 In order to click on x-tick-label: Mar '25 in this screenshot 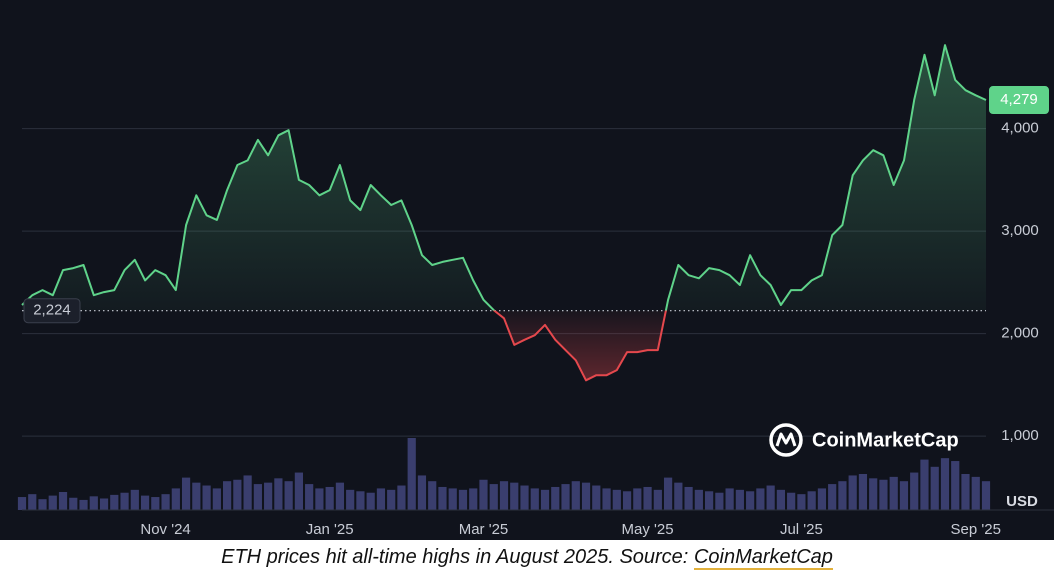, I will do `click(484, 529)`.